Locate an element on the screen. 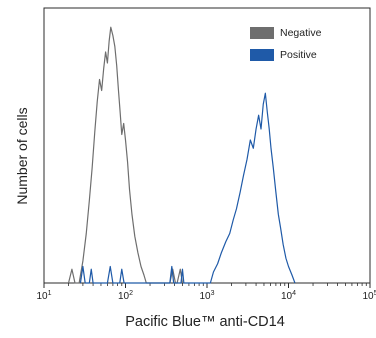 The image size is (376, 338). x-tick-label: 10³ is located at coordinates (206, 296).